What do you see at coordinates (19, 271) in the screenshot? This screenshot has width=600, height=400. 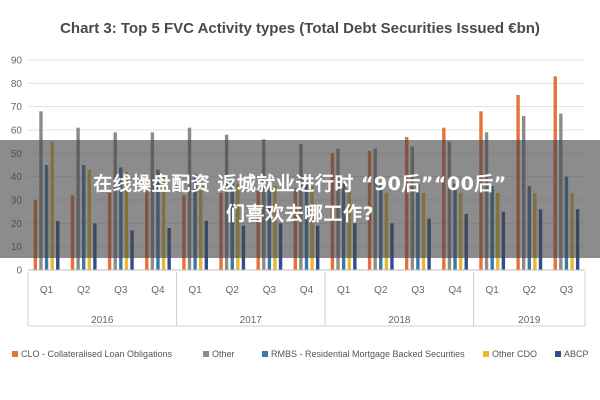 I see `y-tick-label: 0` at bounding box center [19, 271].